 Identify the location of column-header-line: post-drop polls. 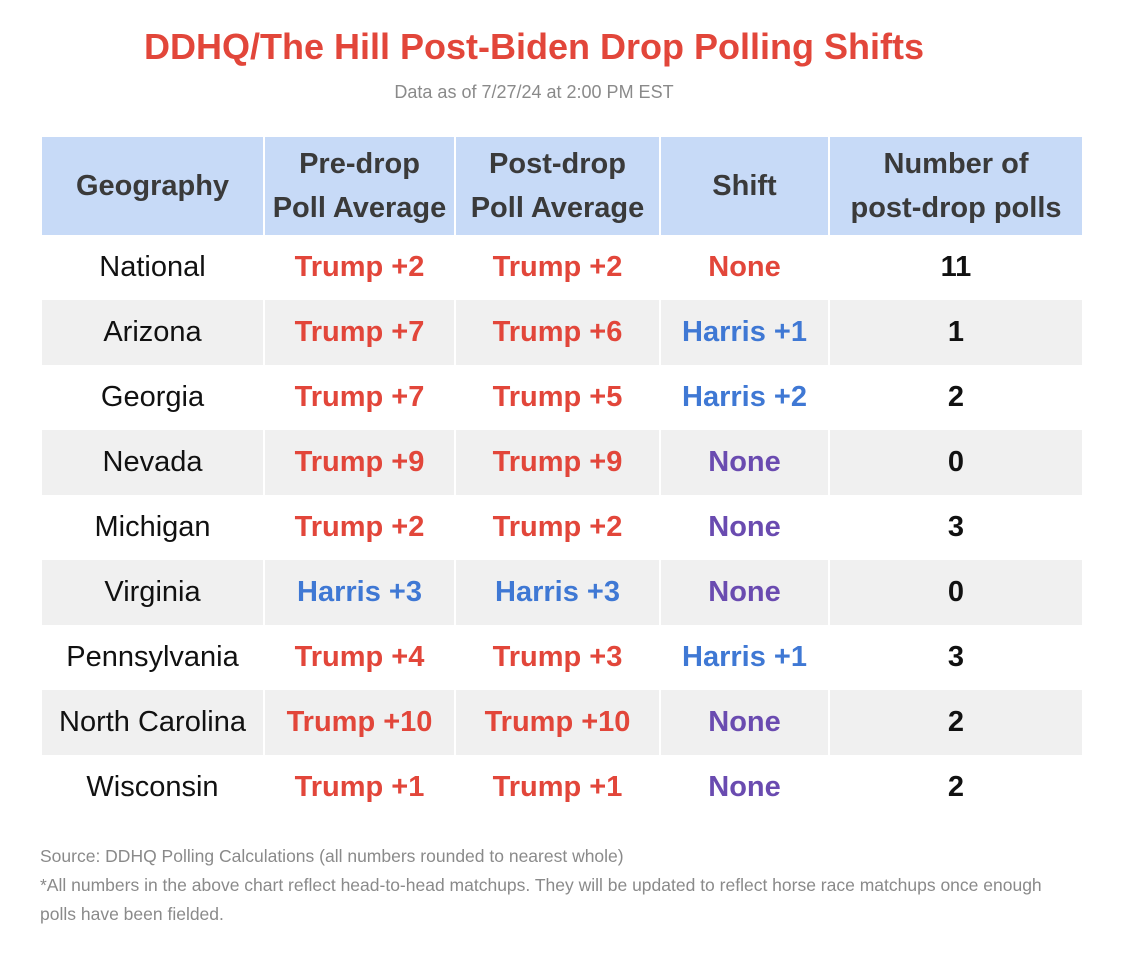
(956, 208).